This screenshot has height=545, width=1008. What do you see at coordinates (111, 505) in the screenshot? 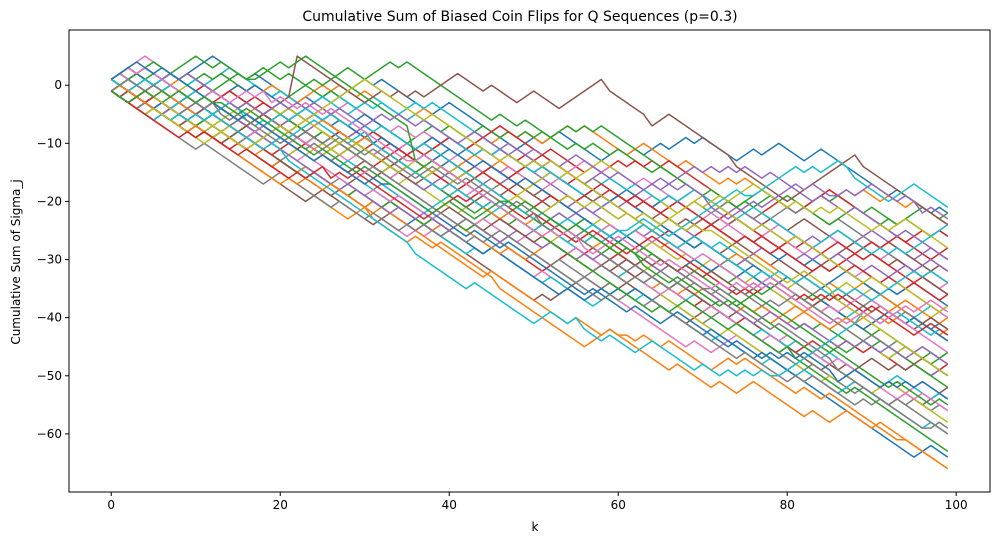
I see `x-tick-label: 0` at bounding box center [111, 505].